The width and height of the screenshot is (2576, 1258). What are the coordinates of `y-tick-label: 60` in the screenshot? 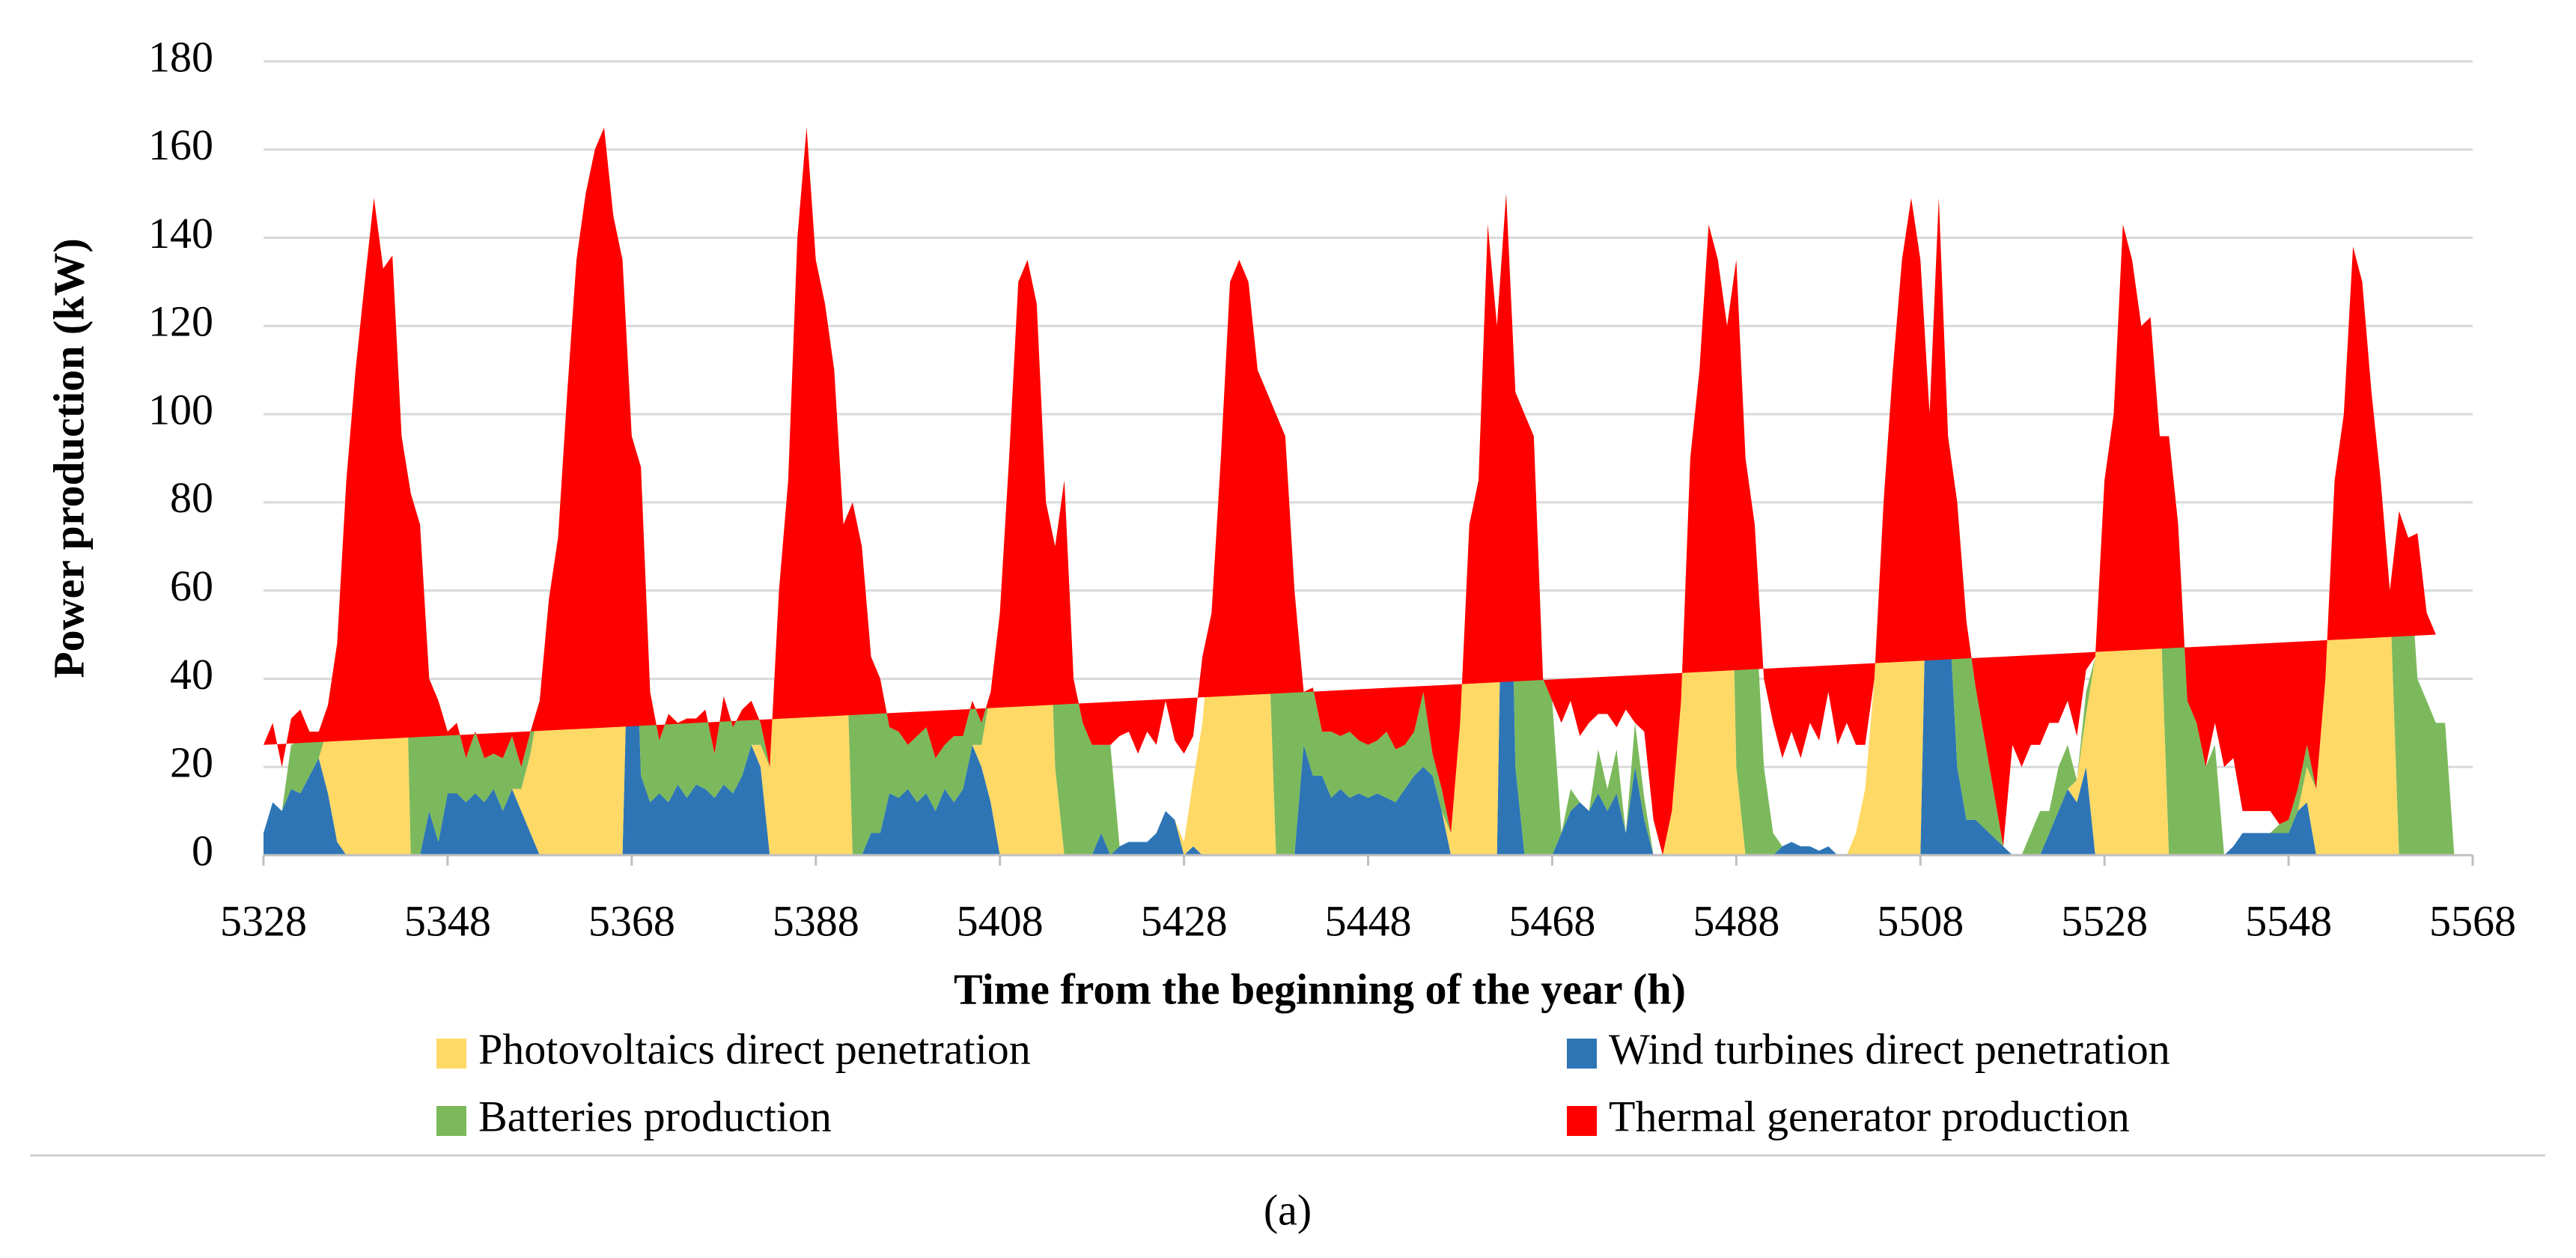 It's located at (191, 586).